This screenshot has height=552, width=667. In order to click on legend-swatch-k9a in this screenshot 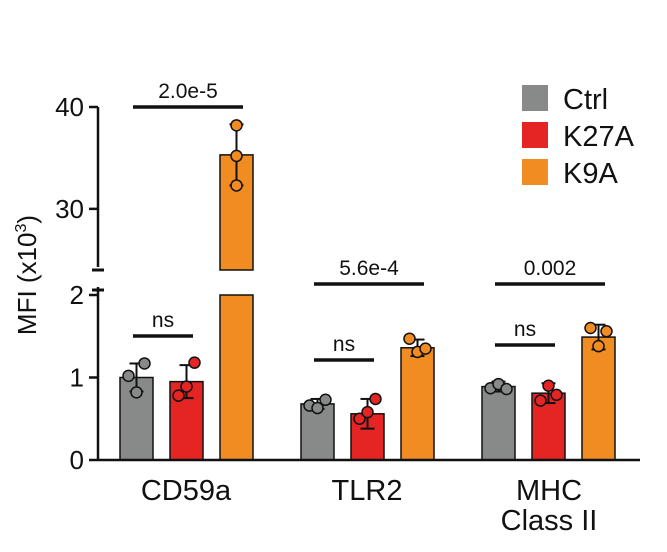, I will do `click(535, 172)`.